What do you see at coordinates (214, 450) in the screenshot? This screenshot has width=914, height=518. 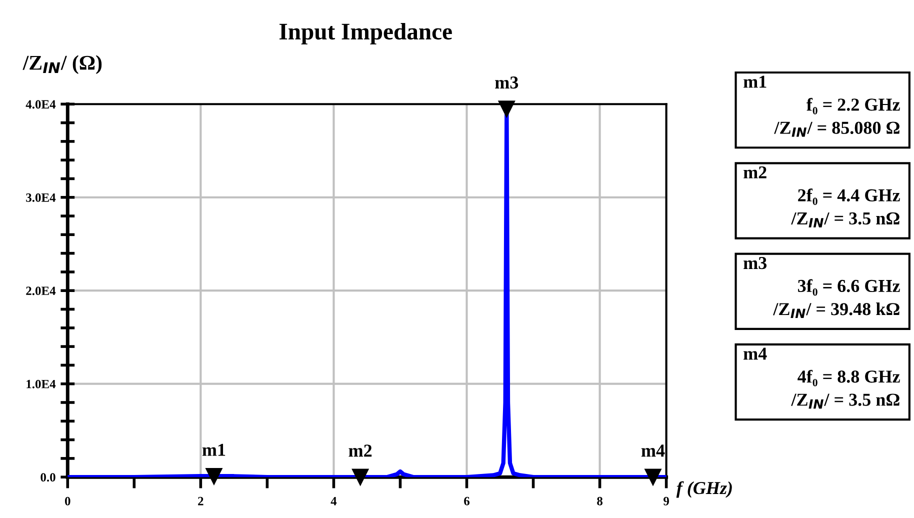 I see `annotation: m1` at bounding box center [214, 450].